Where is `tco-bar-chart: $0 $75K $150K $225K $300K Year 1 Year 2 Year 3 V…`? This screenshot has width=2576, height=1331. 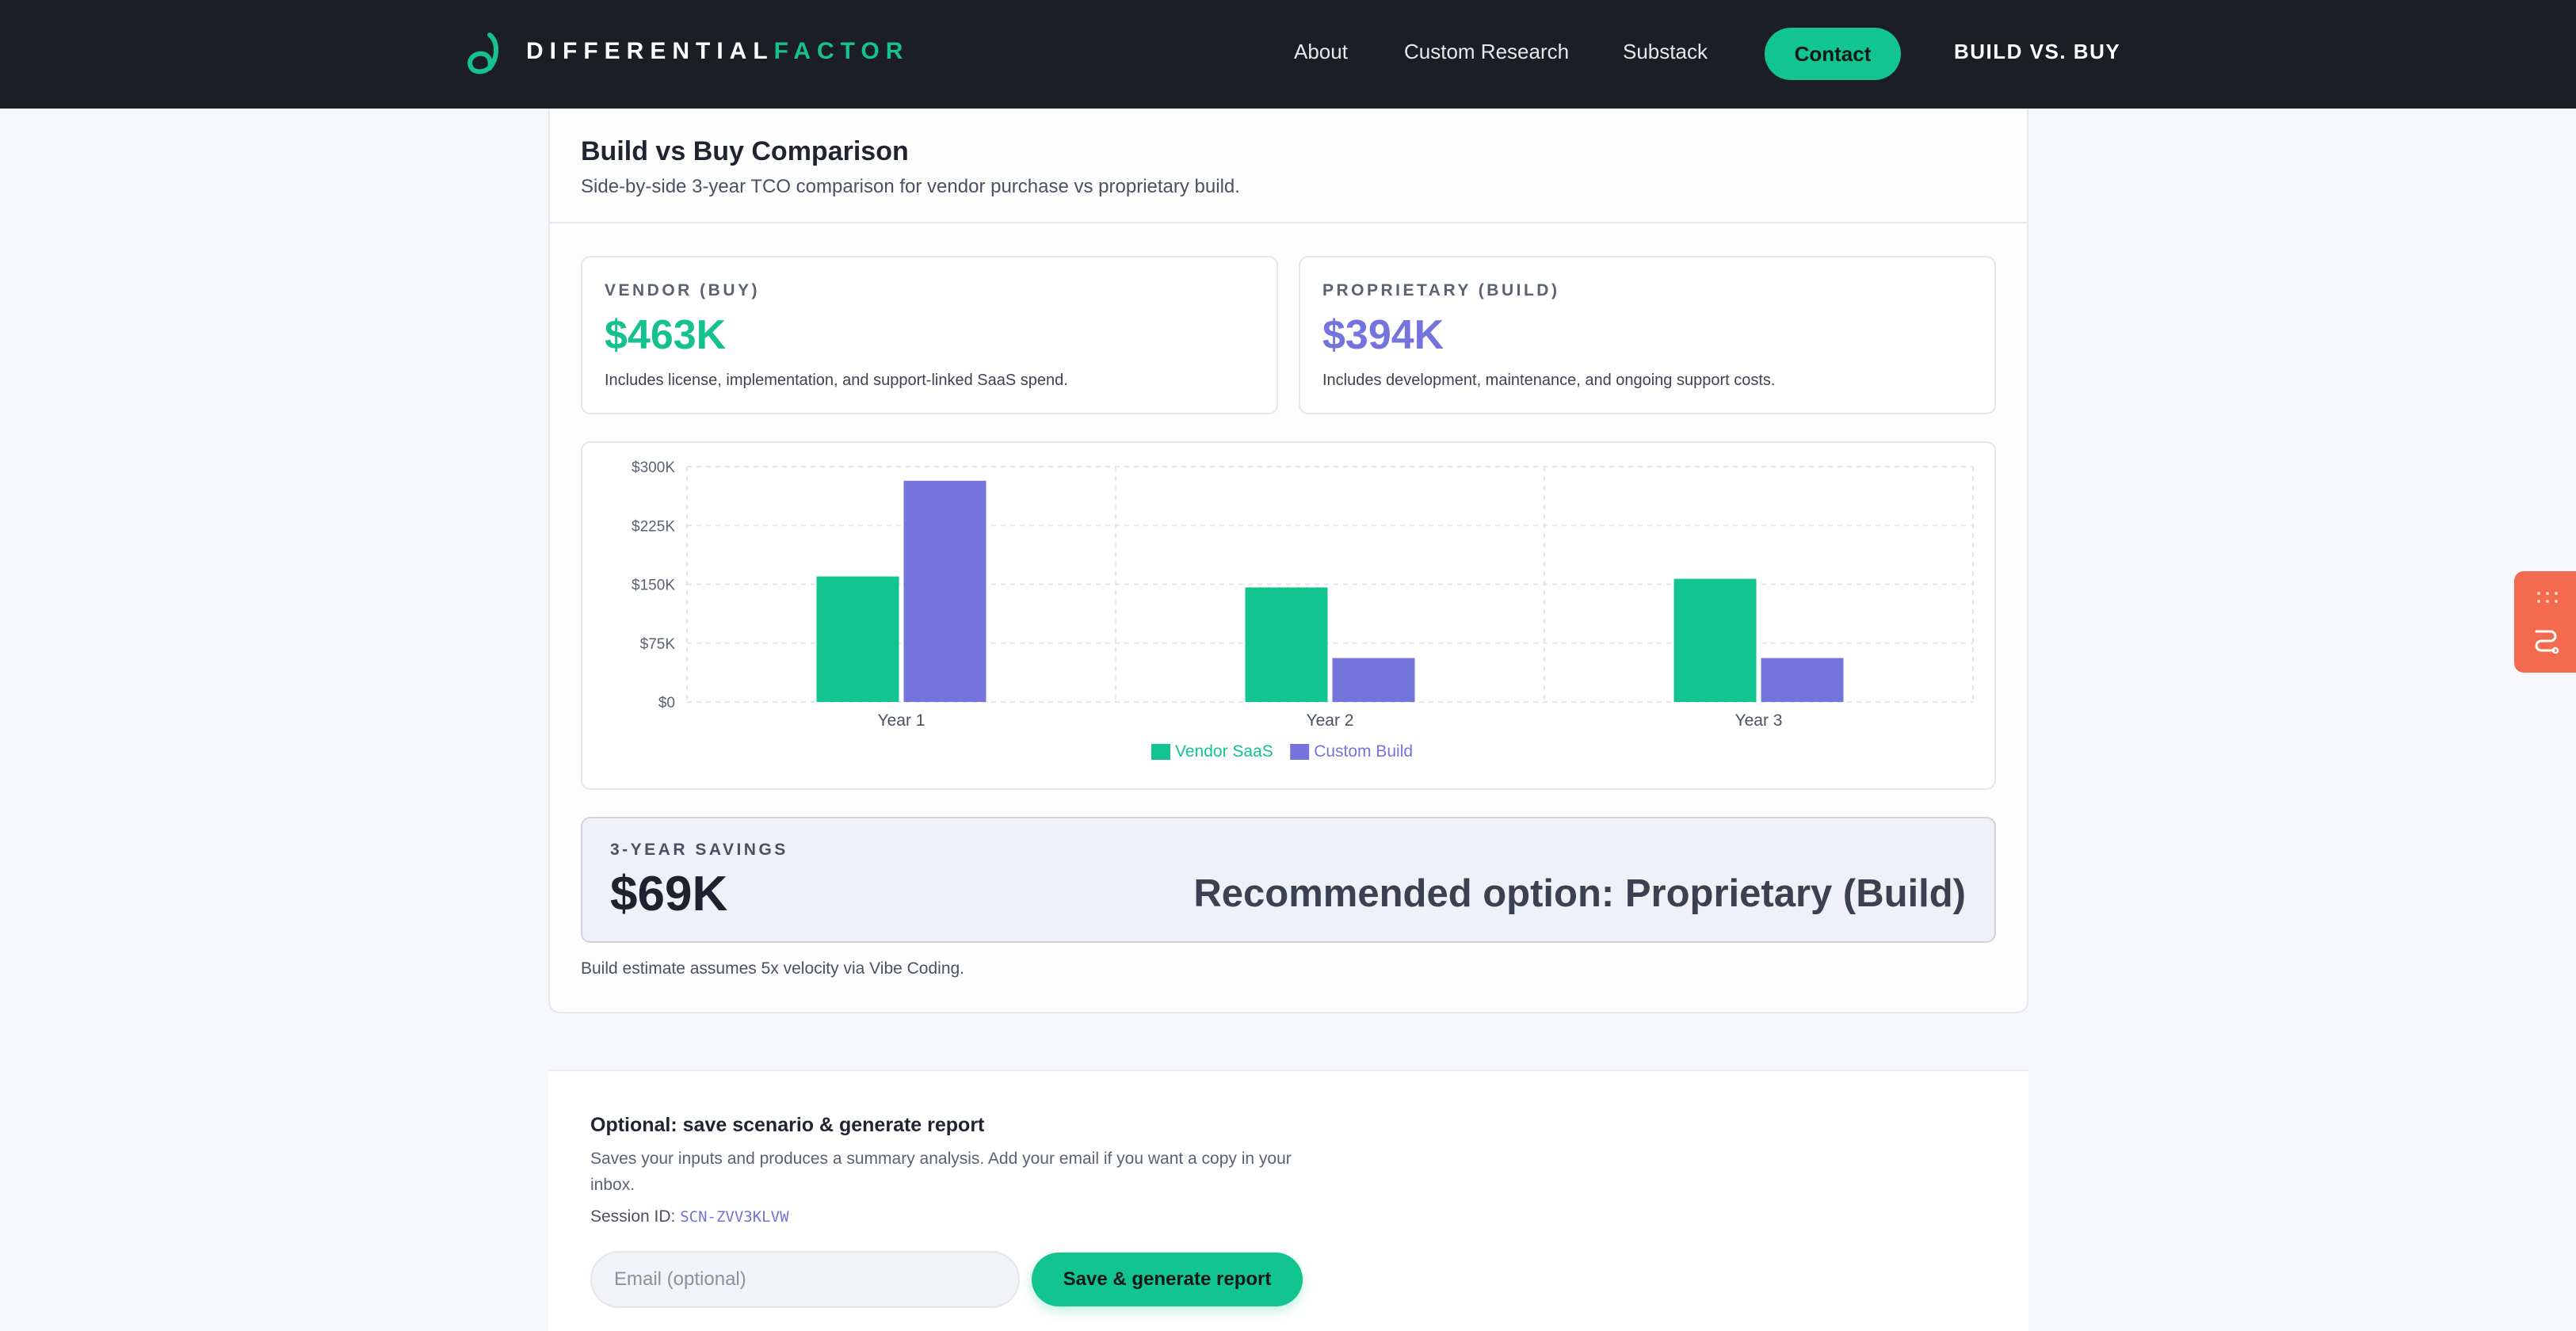
tco-bar-chart: $0 $75K $150K $225K $300K Year 1 Year 2 Year 3 V… is located at coordinates (1303, 610).